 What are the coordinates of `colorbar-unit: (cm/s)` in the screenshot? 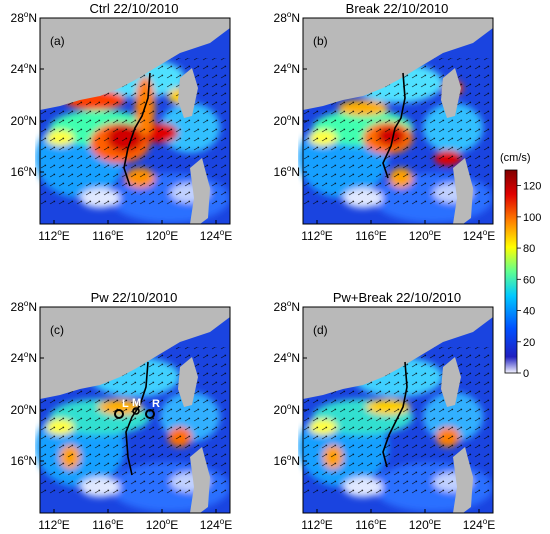 It's located at (515, 158).